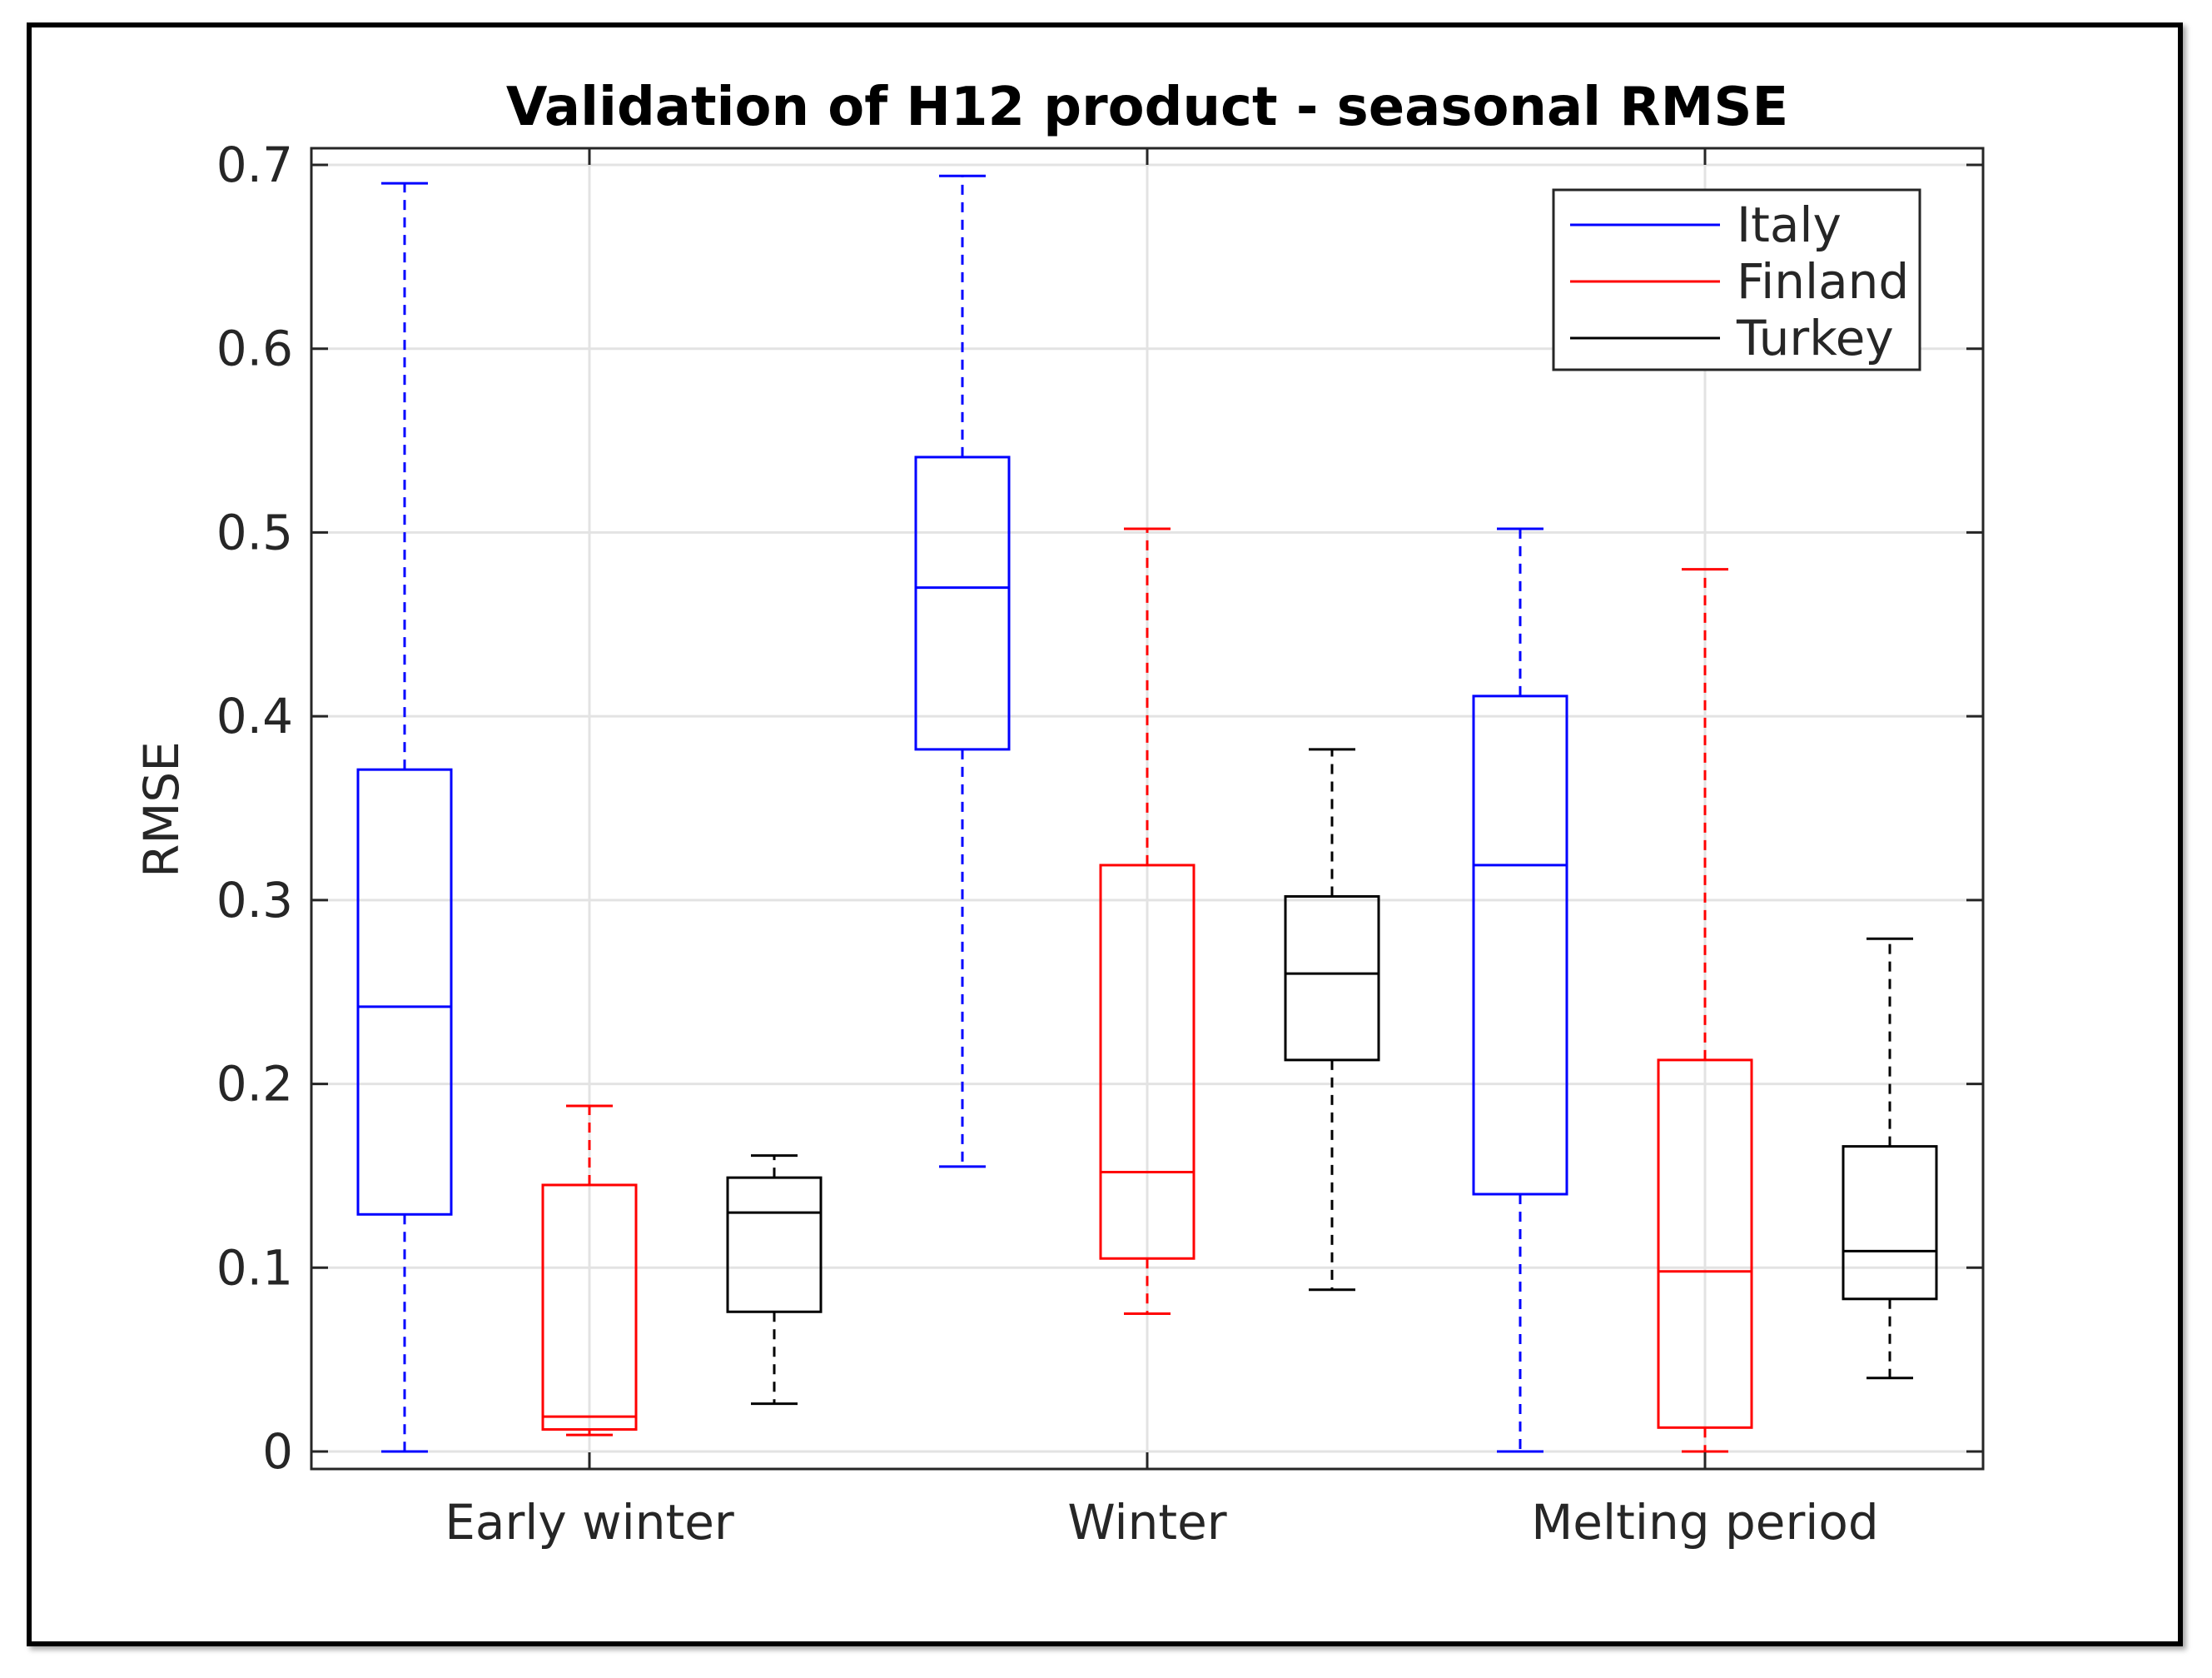  What do you see at coordinates (161, 809) in the screenshot?
I see `y-axis-label: RMSE` at bounding box center [161, 809].